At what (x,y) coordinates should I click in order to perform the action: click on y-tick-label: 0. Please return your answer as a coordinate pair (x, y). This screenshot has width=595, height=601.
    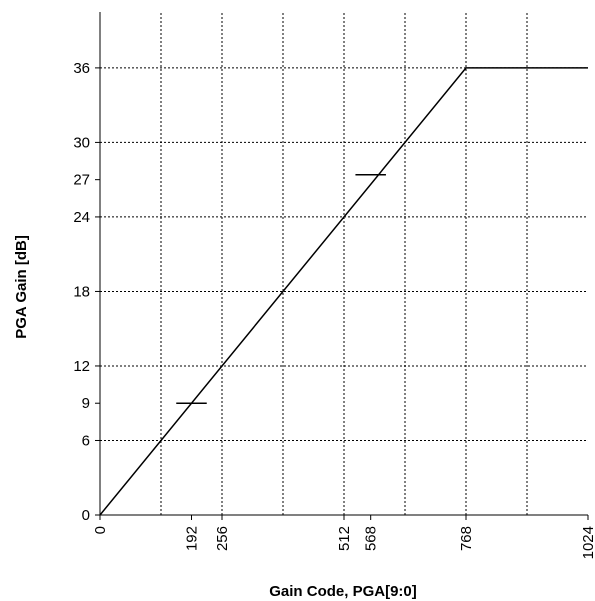
    Looking at the image, I should click on (86, 515).